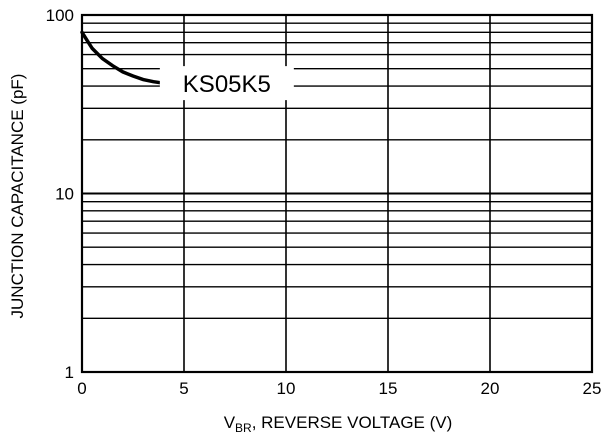 Image resolution: width=609 pixels, height=441 pixels. Describe the element at coordinates (81, 388) in the screenshot. I see `x-tick-label: 0` at that location.